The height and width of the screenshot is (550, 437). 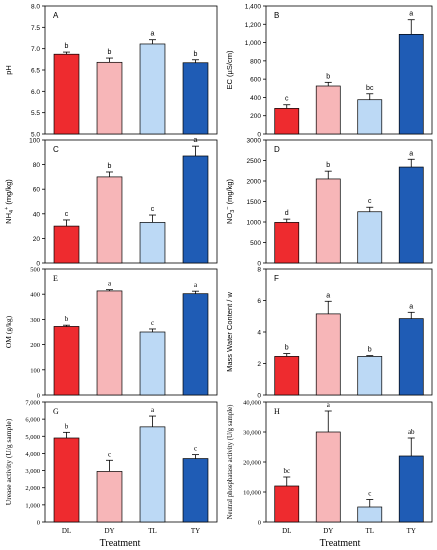 What do you see at coordinates (229, 332) in the screenshot?
I see `y-axis-title: Mass Water Content / w` at bounding box center [229, 332].